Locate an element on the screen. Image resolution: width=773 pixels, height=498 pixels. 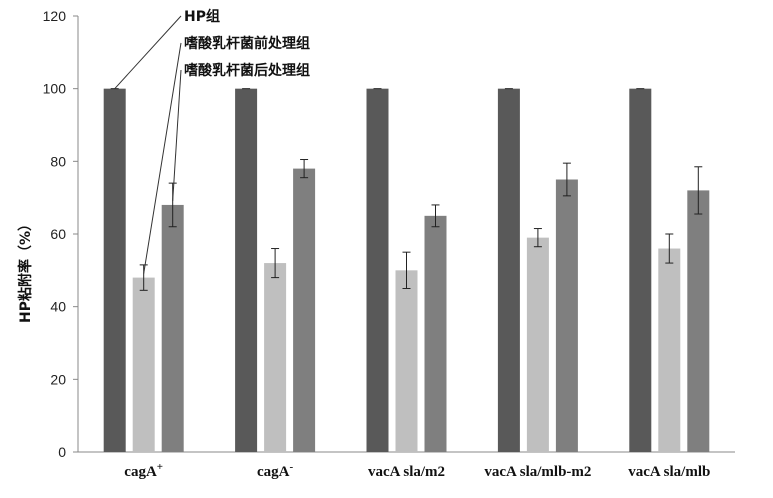
x-category-label: vacA sla/mlb-m2 is located at coordinates (537, 472).